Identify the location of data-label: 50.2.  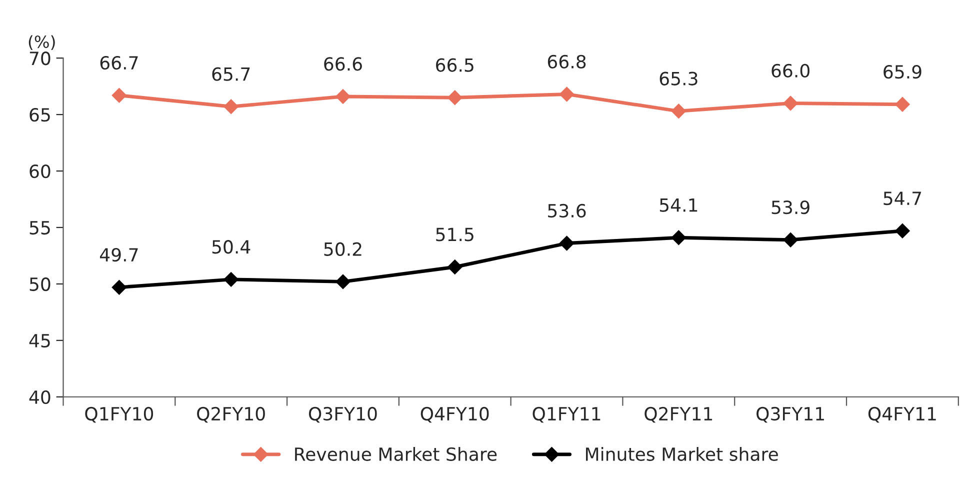
(343, 249).